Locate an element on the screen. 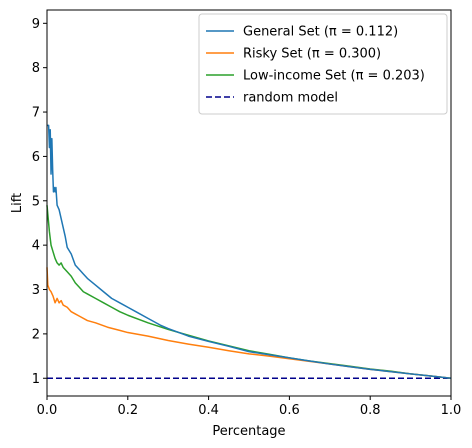  x-tick-label: 0.4 is located at coordinates (208, 410).